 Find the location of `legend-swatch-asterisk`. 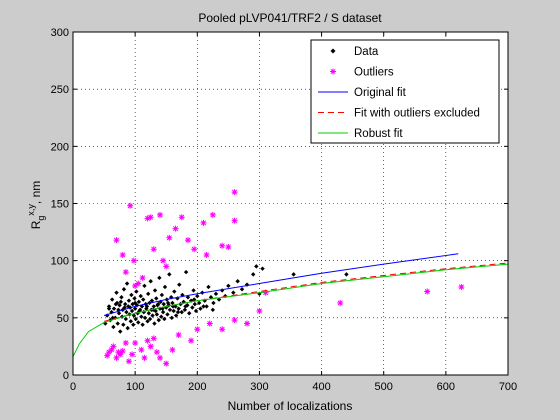

legend-swatch-asterisk is located at coordinates (333, 71).